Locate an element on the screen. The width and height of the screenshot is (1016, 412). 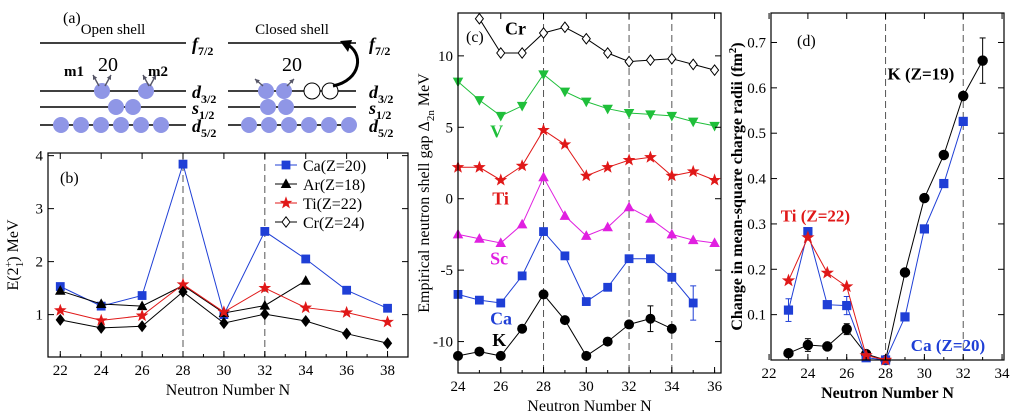
y-tick-label: 0 is located at coordinates (450, 200).